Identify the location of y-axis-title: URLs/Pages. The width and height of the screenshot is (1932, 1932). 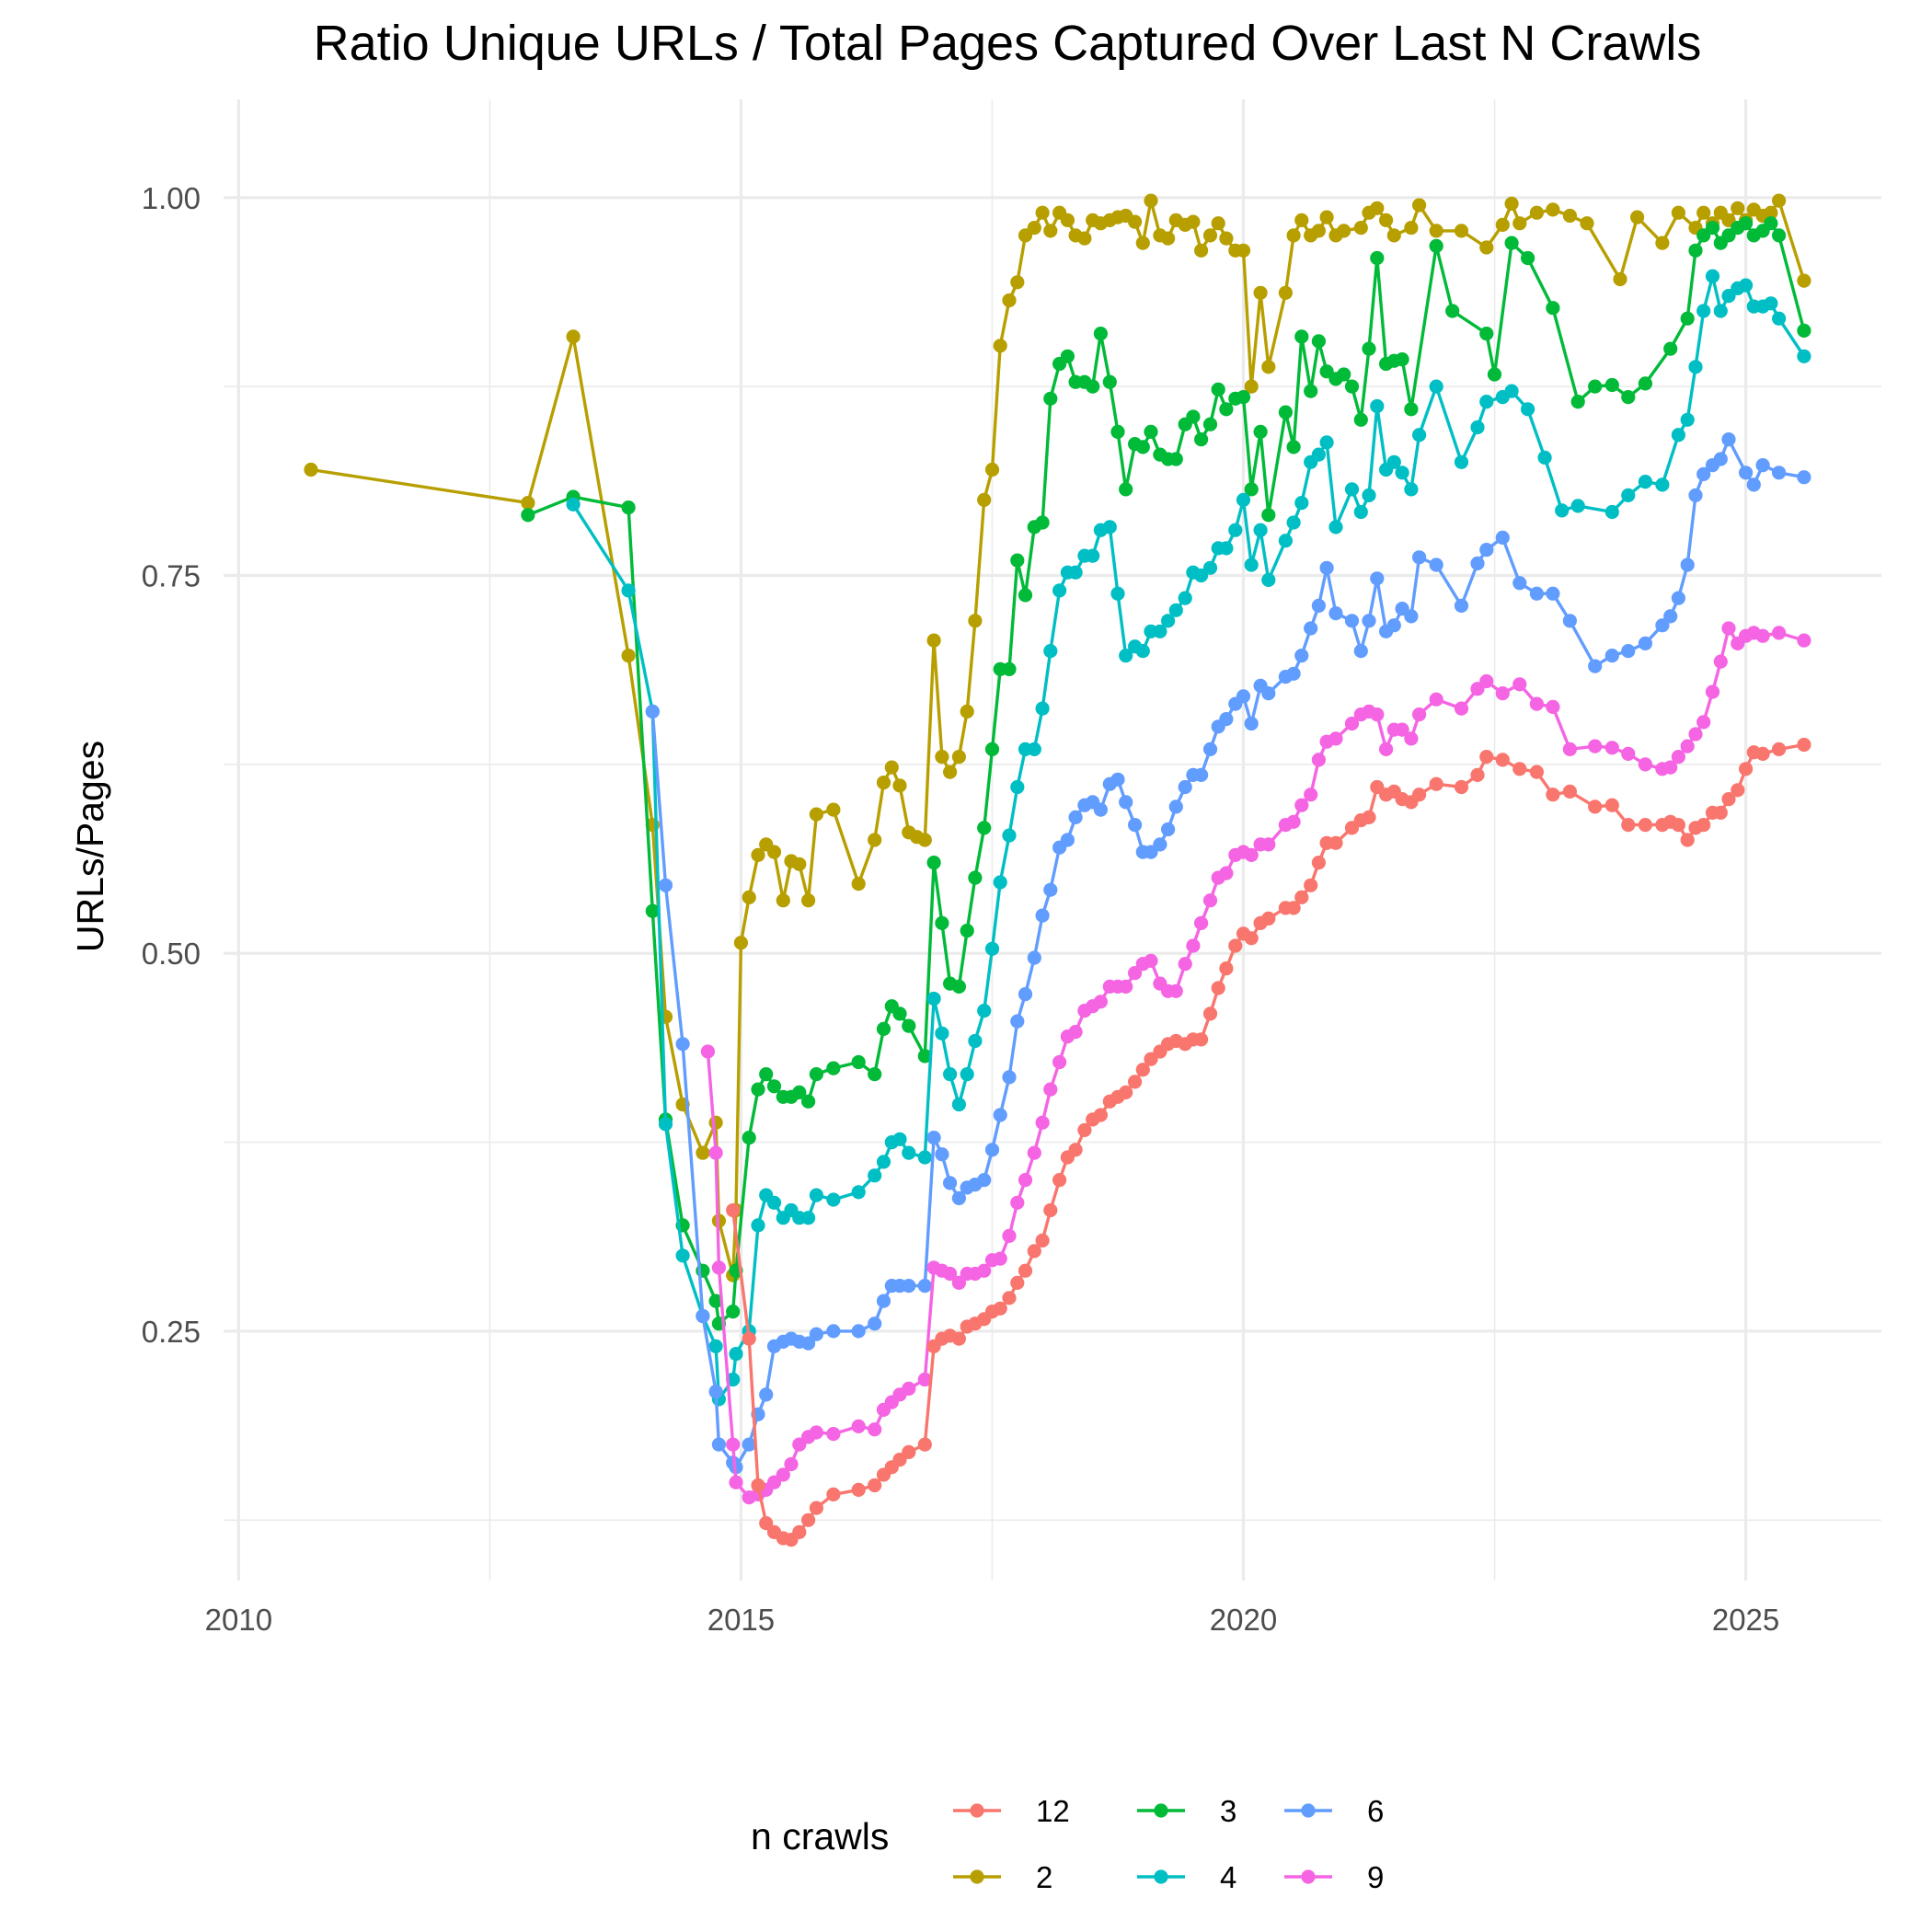
(90, 846).